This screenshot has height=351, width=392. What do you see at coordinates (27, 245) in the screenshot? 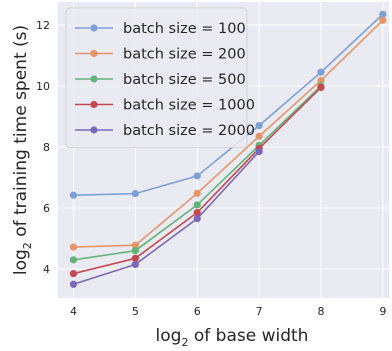
I see `y-axis-title-subscript: 2` at bounding box center [27, 245].